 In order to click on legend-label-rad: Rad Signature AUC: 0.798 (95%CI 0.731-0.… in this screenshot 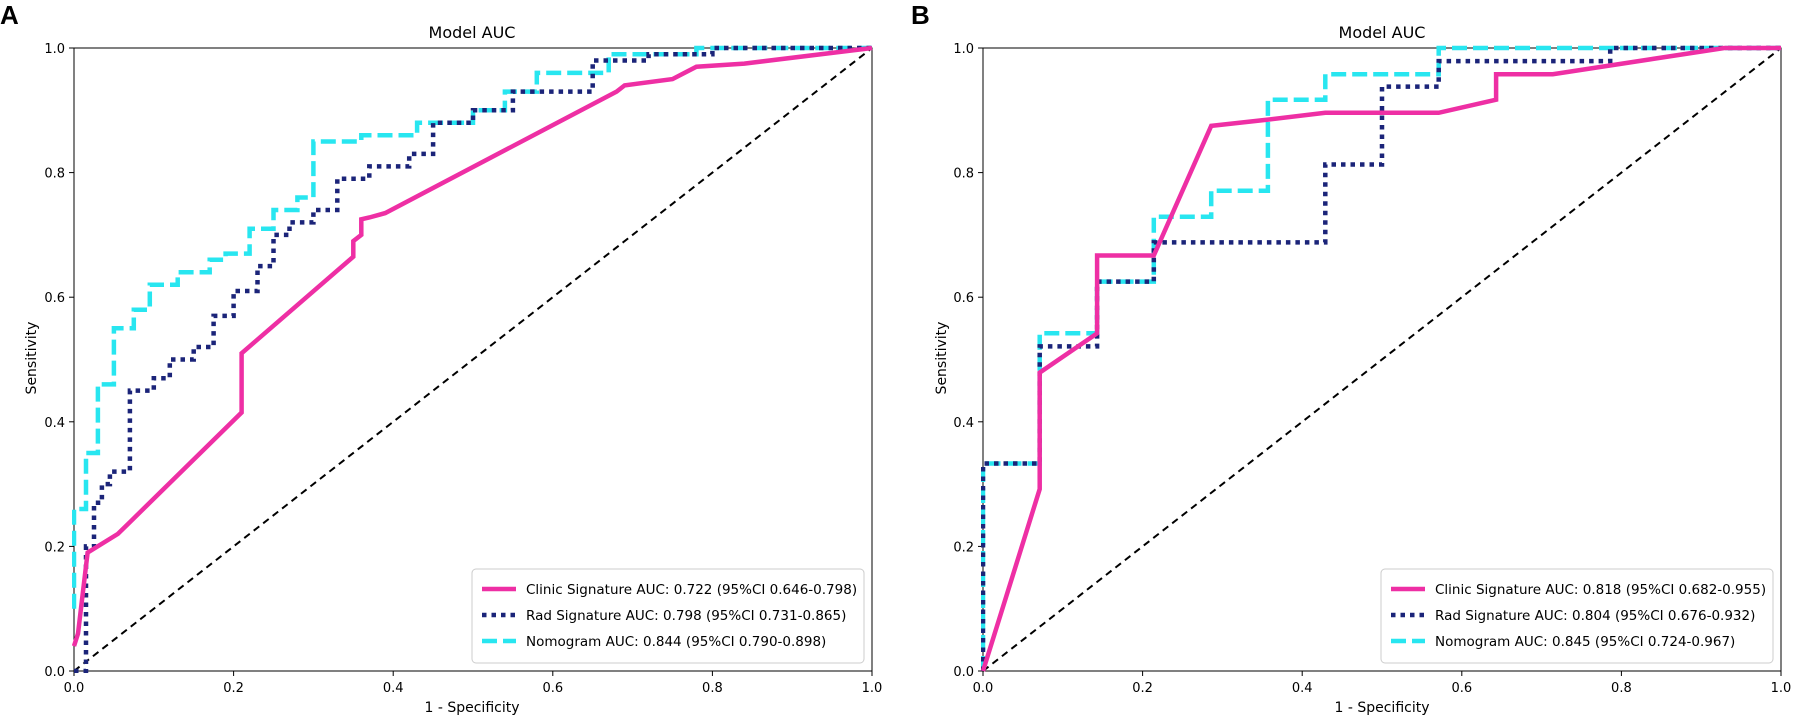, I will do `click(686, 616)`.